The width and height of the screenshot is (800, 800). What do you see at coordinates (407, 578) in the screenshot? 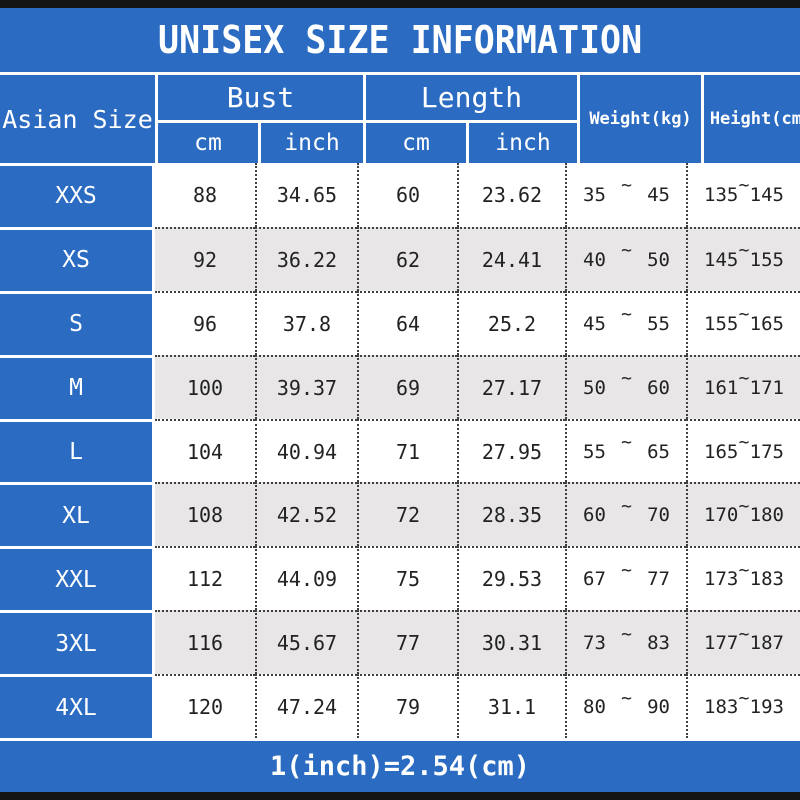
I see `length-cm-value: 75` at bounding box center [407, 578].